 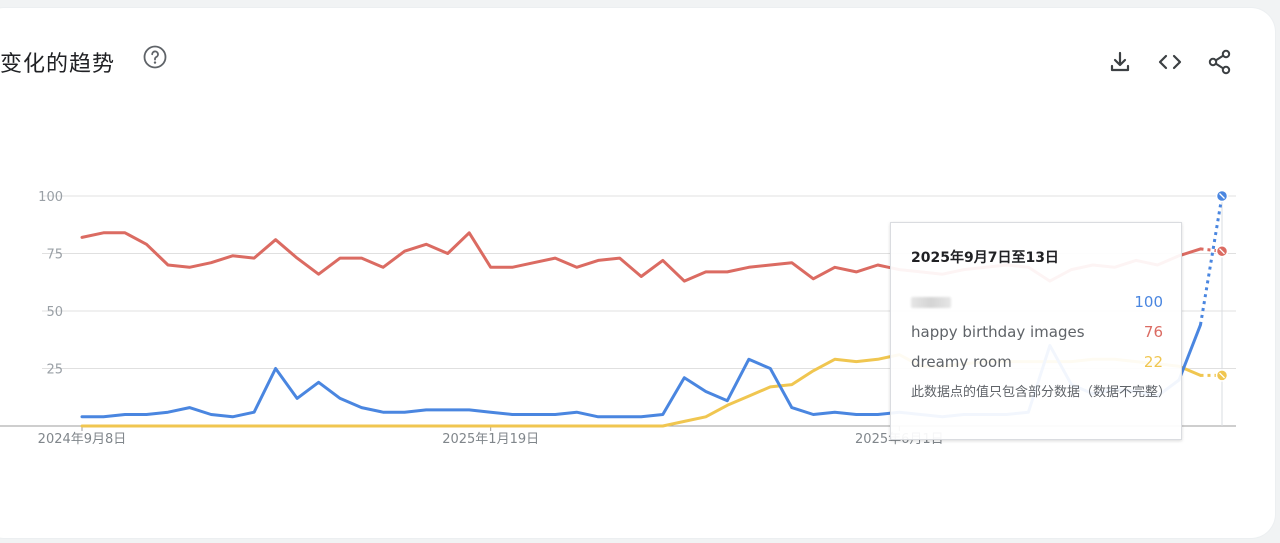 I want to click on tooltip-row-blurred: 100, so click(x=1037, y=303).